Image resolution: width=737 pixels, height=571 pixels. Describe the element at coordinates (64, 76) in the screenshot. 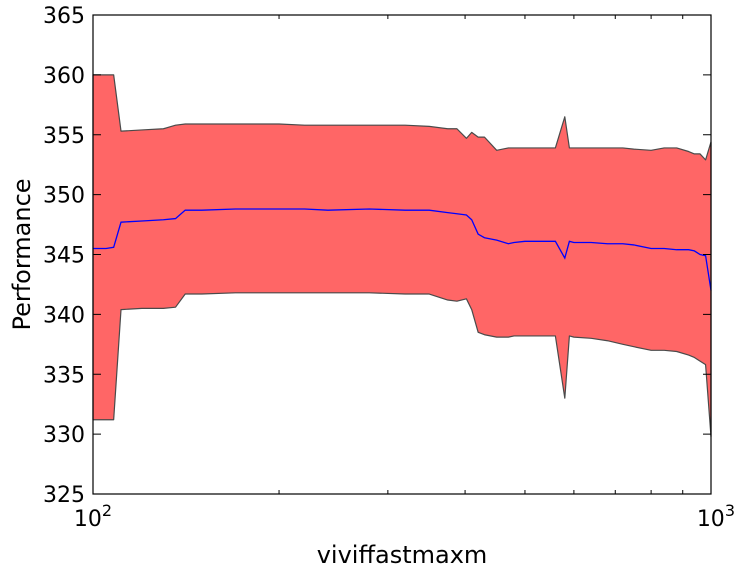

I see `y-tick-label: 360` at that location.